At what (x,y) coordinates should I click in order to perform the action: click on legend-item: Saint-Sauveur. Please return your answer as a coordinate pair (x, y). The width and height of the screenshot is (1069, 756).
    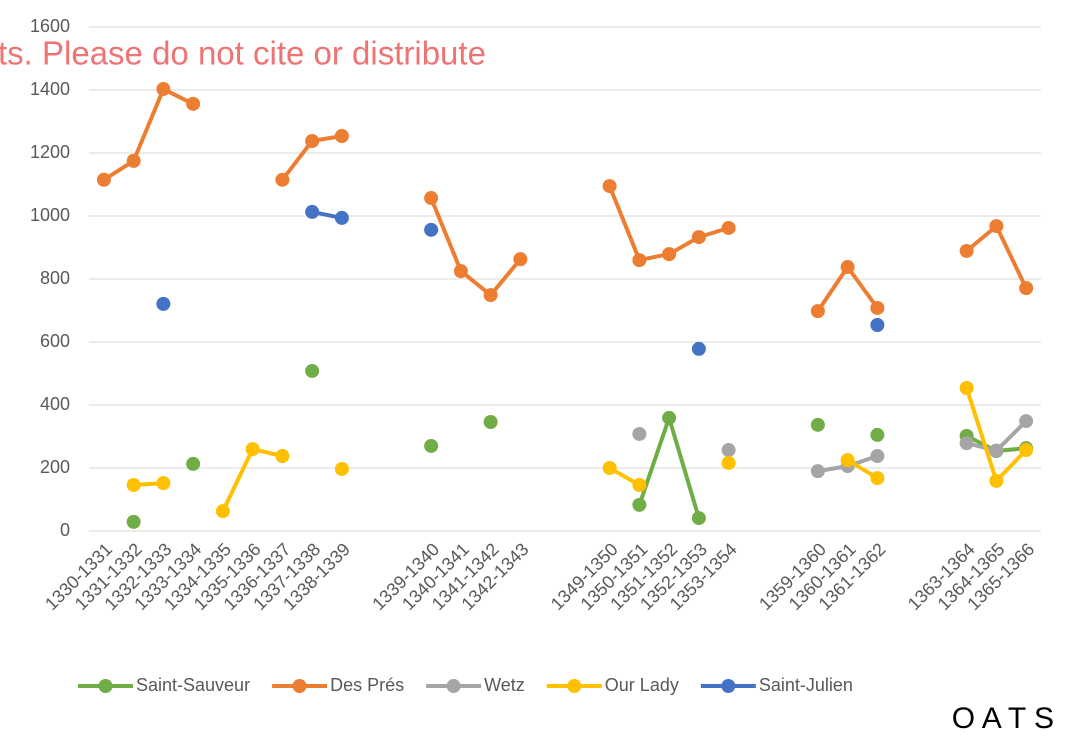
    Looking at the image, I should click on (164, 685).